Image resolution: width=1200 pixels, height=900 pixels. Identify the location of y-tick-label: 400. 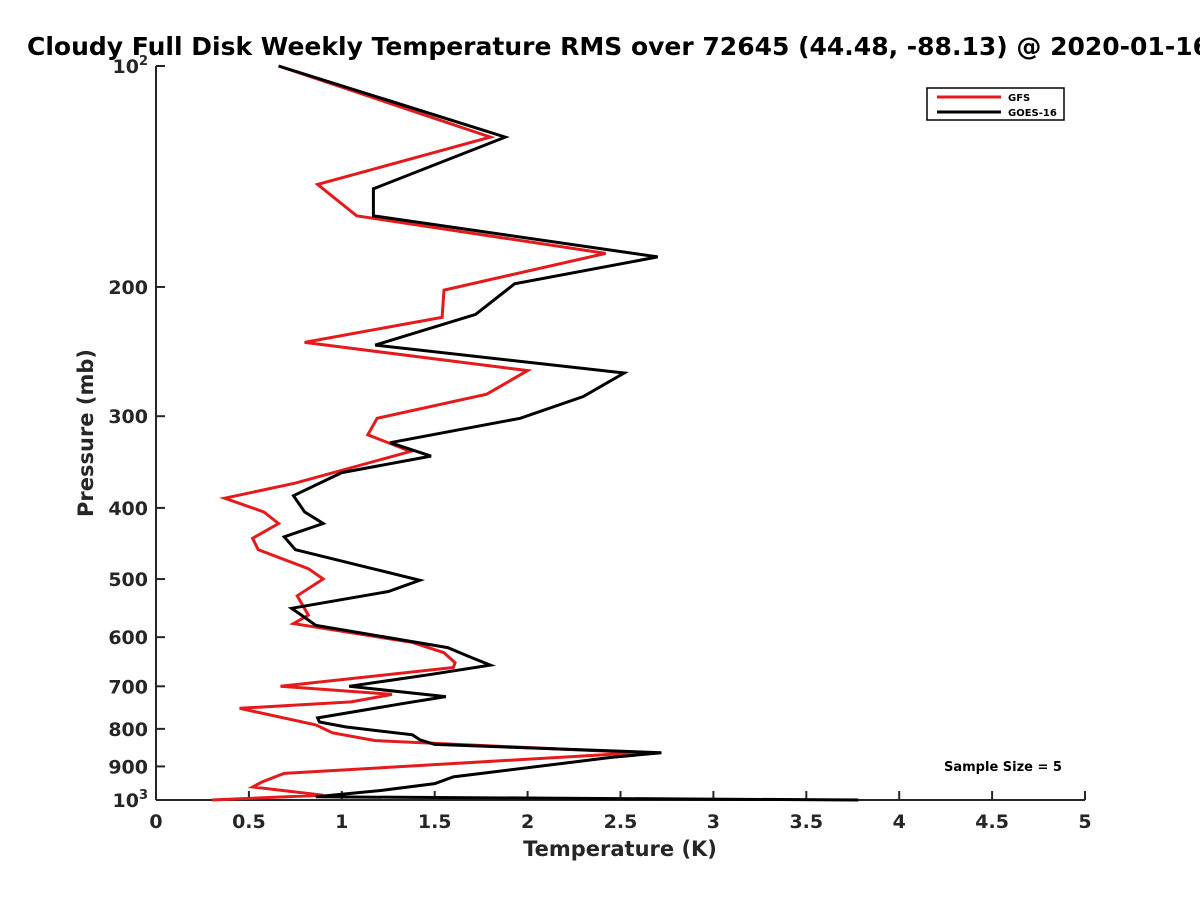
(128, 509).